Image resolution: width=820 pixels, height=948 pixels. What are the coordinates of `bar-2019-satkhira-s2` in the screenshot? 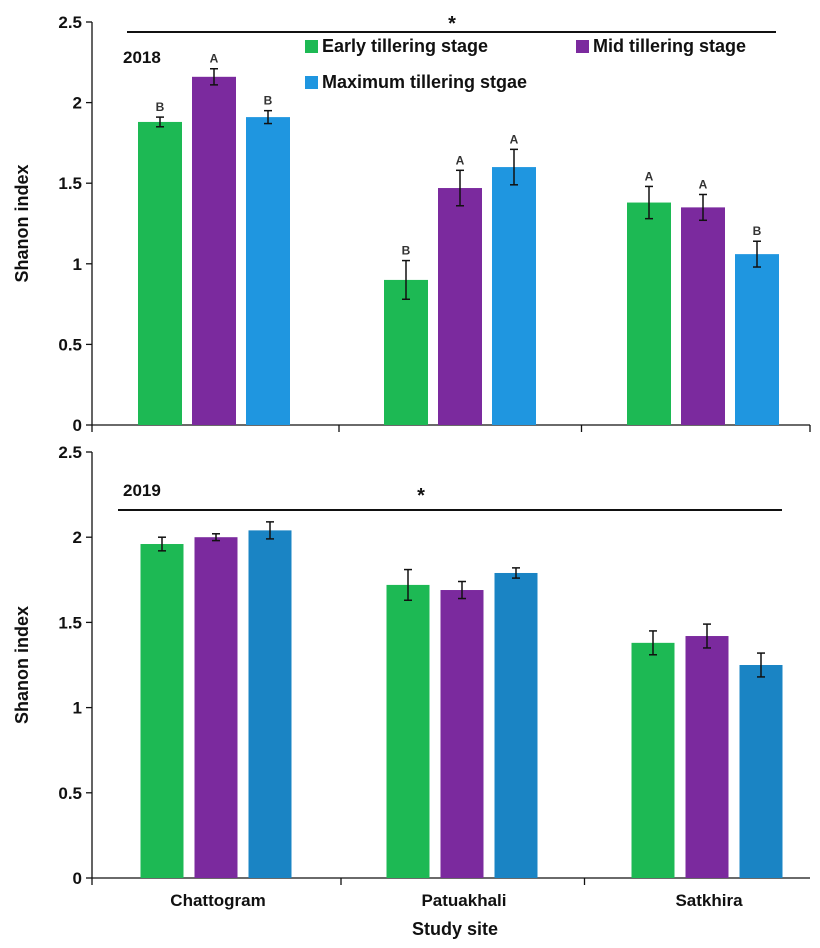 It's located at (761, 771).